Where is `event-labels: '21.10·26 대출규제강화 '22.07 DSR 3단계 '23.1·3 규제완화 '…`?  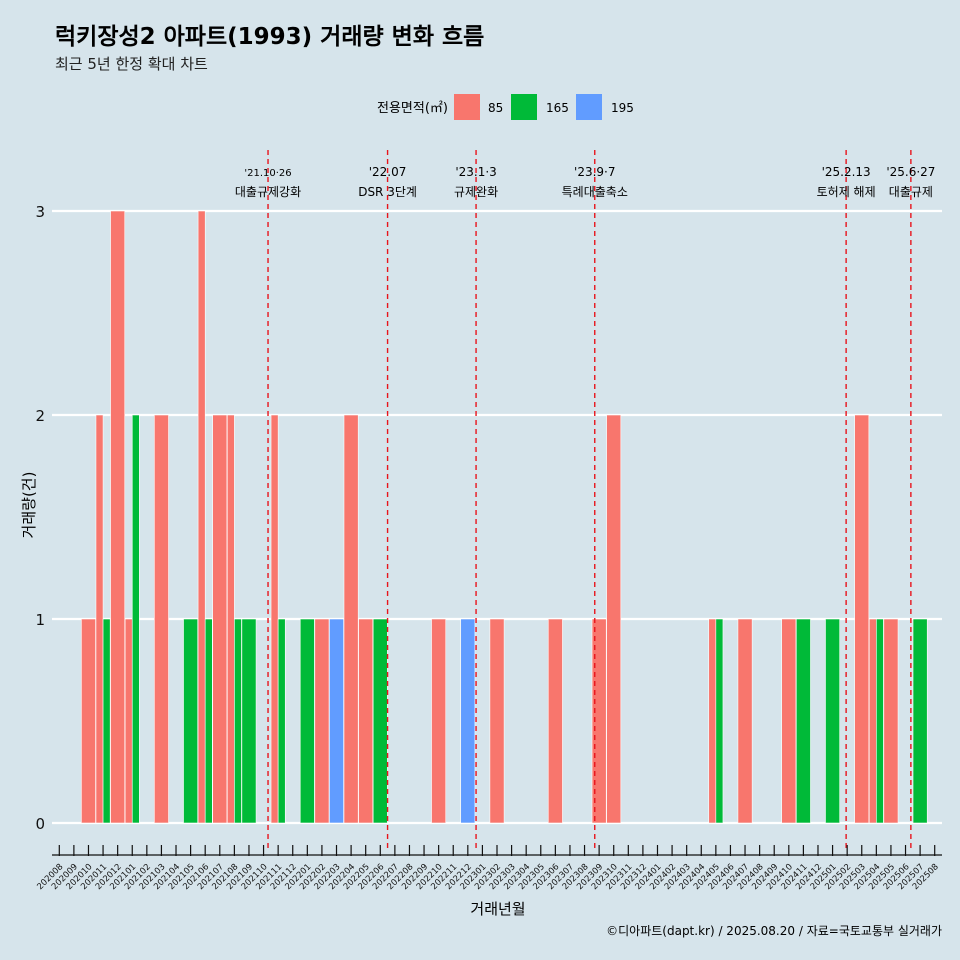 event-labels: '21.10·26 대출규제강화 '22.07 DSR 3단계 '23.1·3 규제완화 '… is located at coordinates (585, 182).